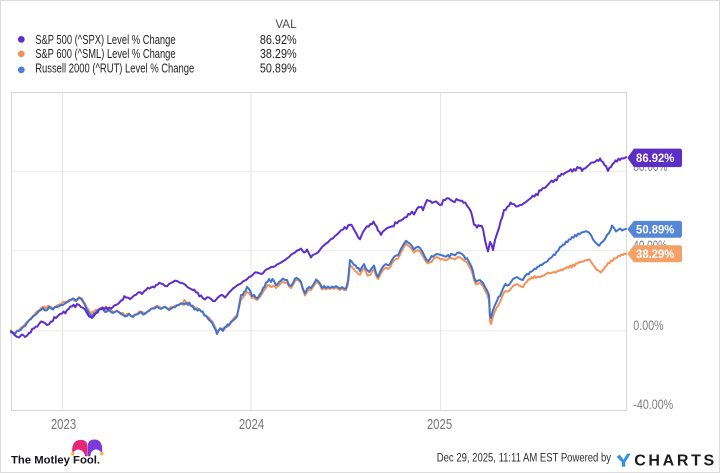  Describe the element at coordinates (63, 424) in the screenshot. I see `svg-text: 2023` at that location.